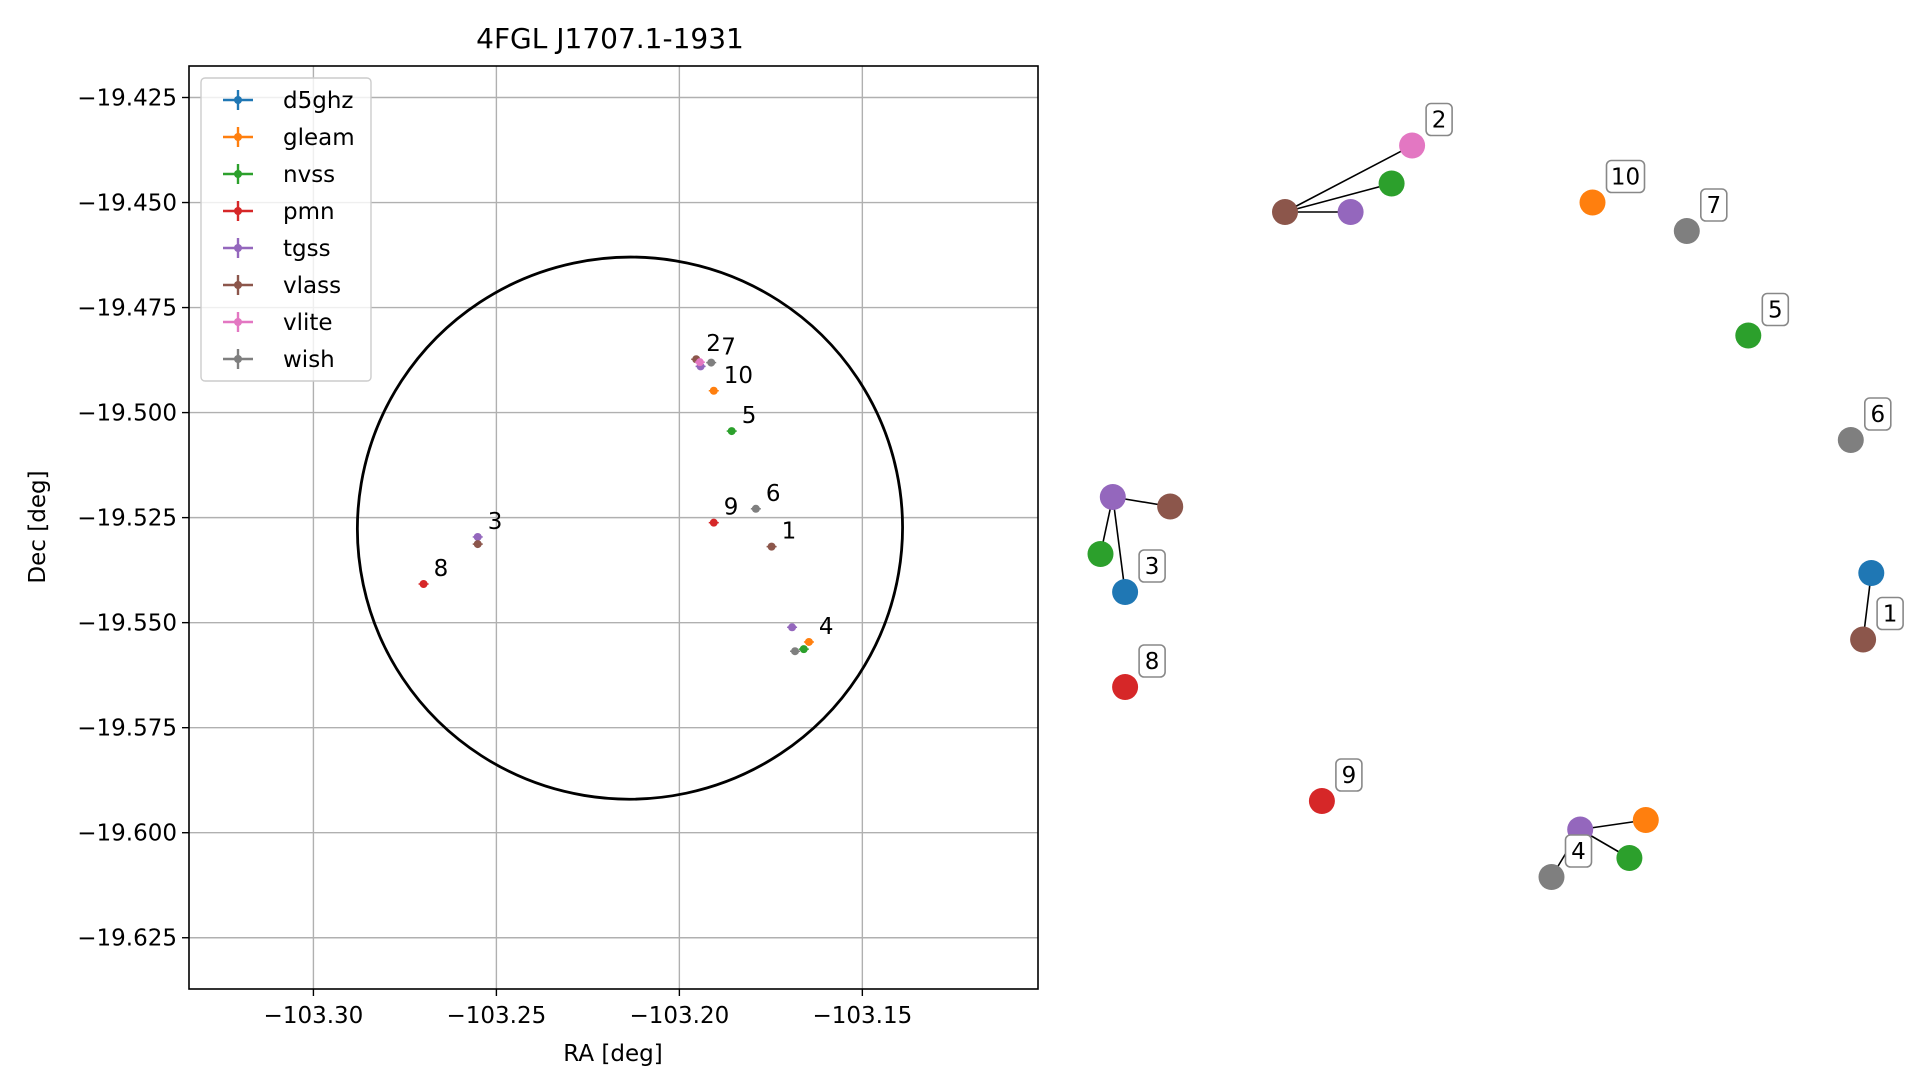  I want to click on association-group-9: 9, so click(1335, 786).